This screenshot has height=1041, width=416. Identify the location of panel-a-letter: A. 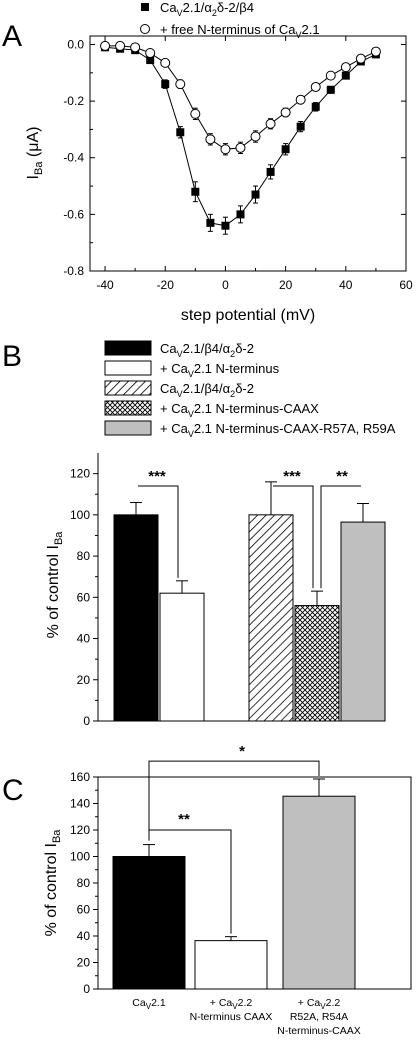
(12, 36).